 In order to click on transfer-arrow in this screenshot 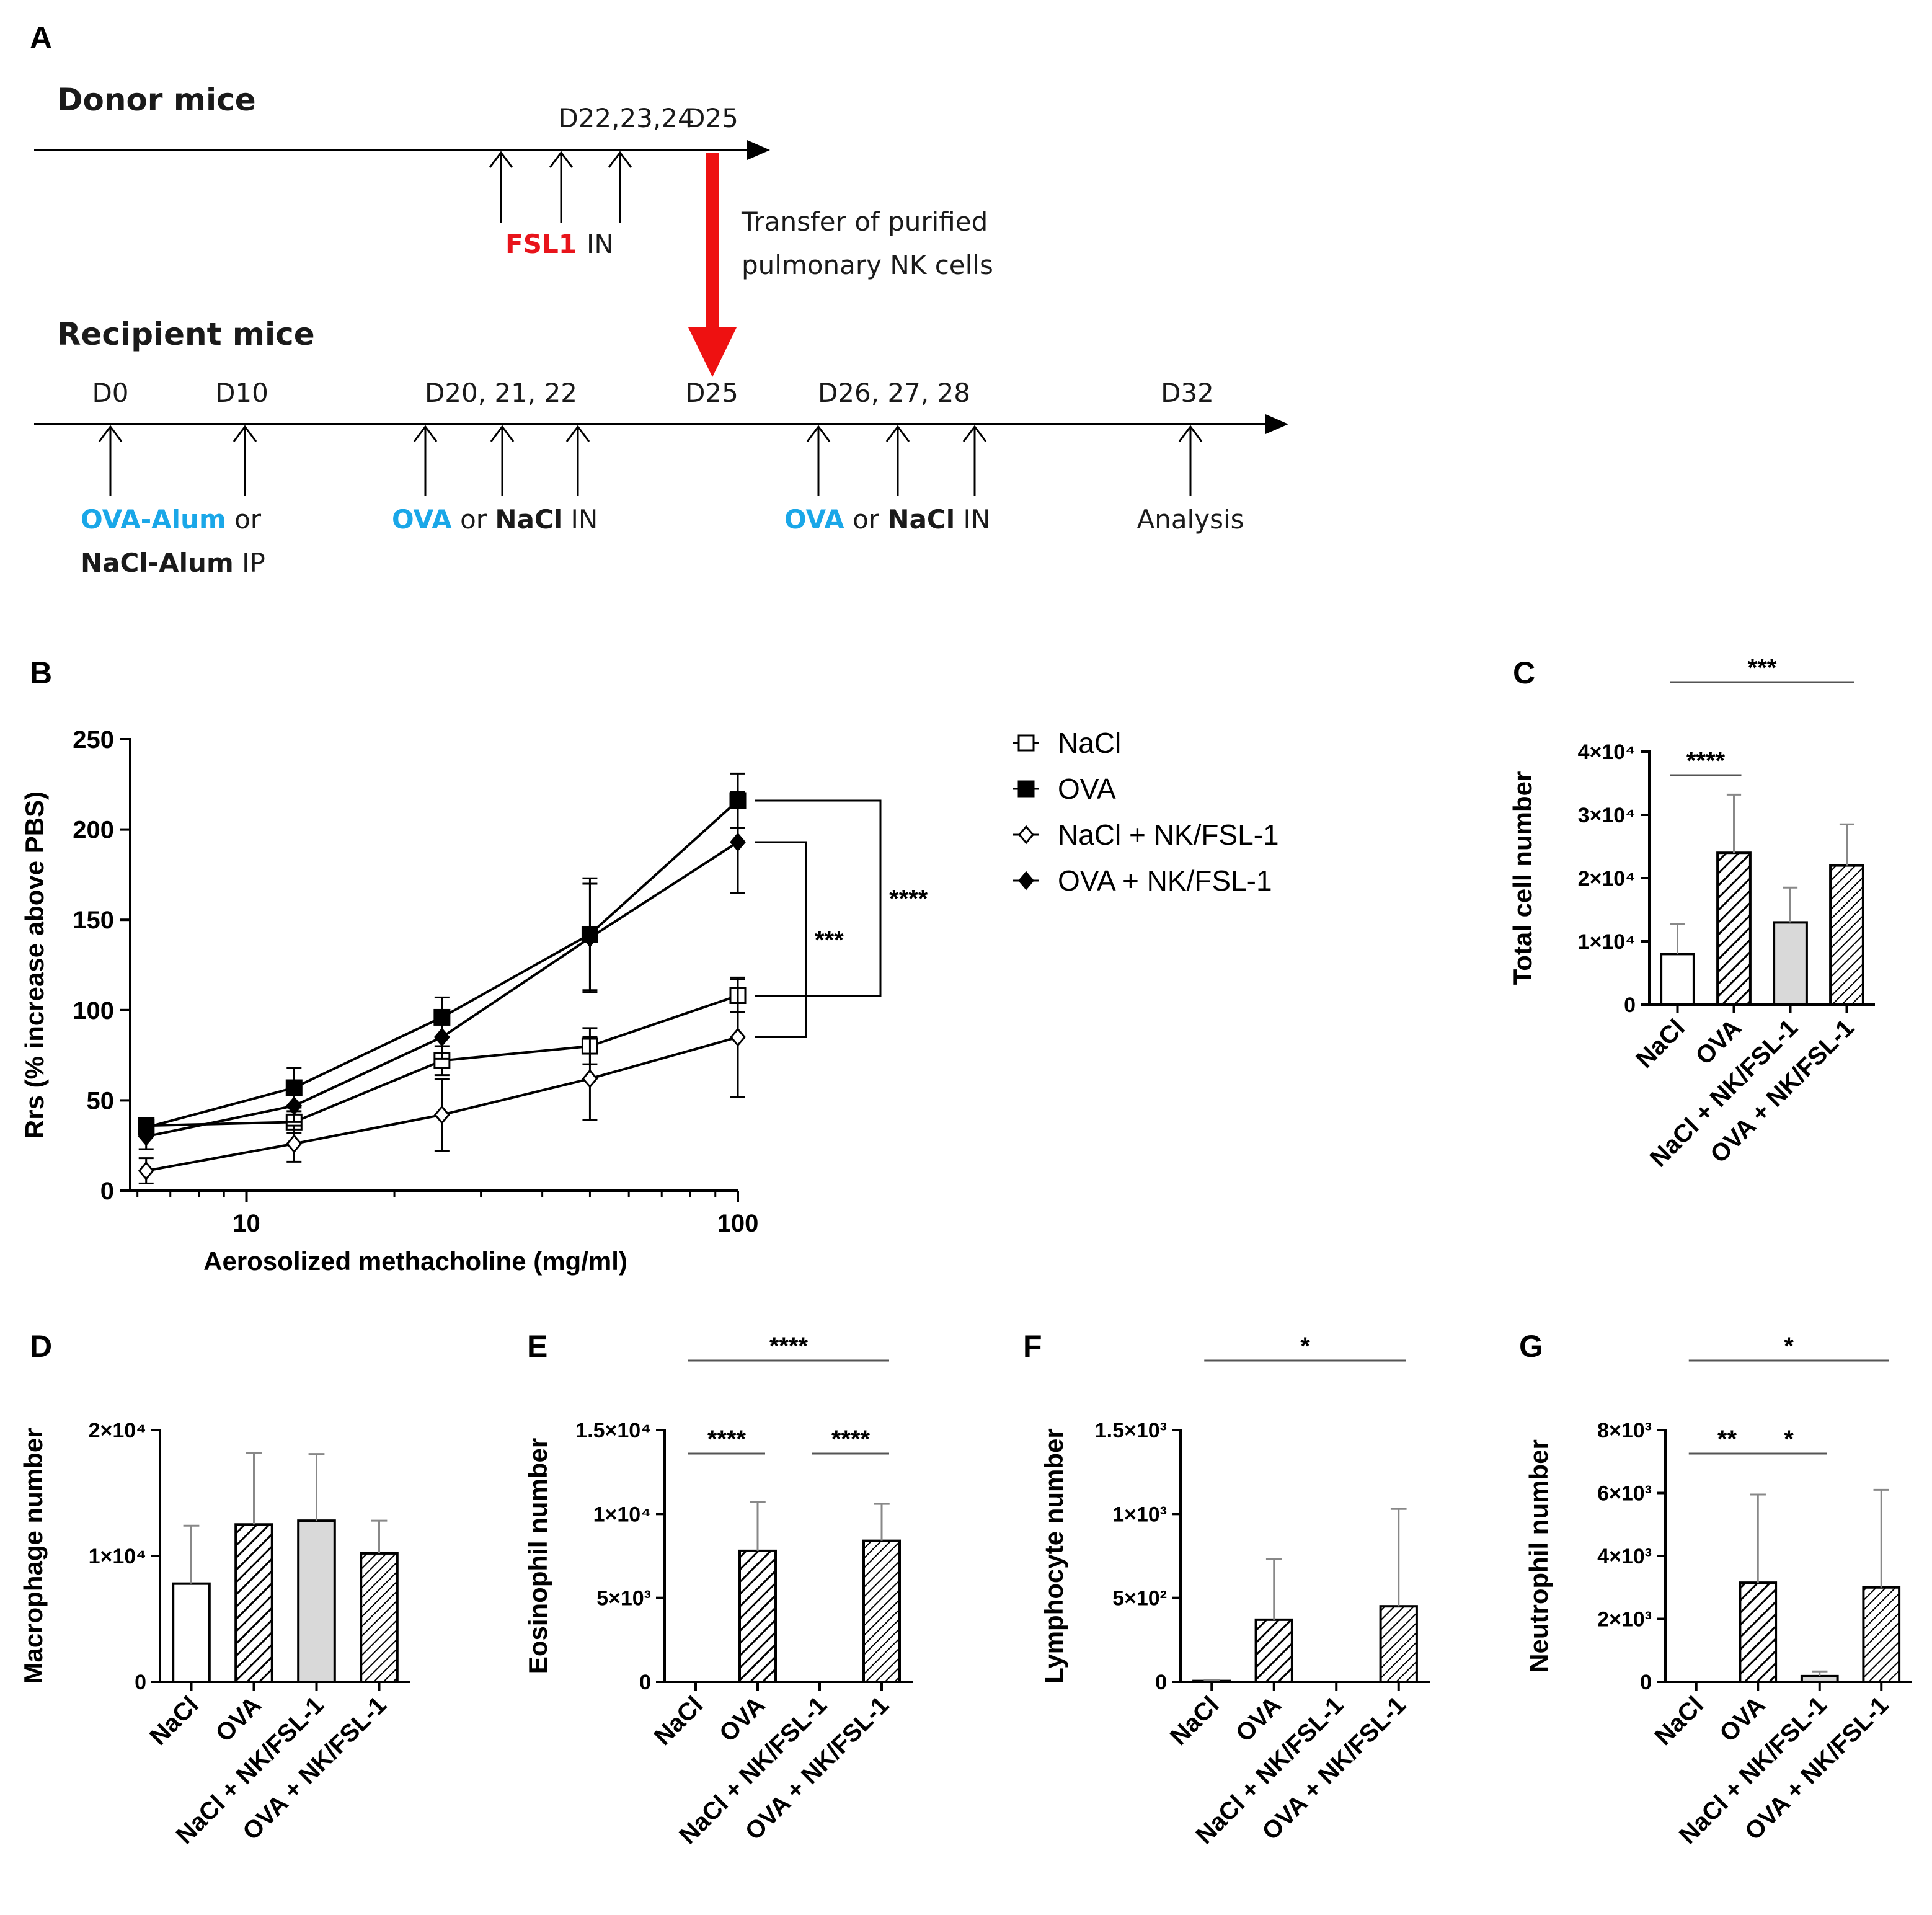, I will do `click(712, 265)`.